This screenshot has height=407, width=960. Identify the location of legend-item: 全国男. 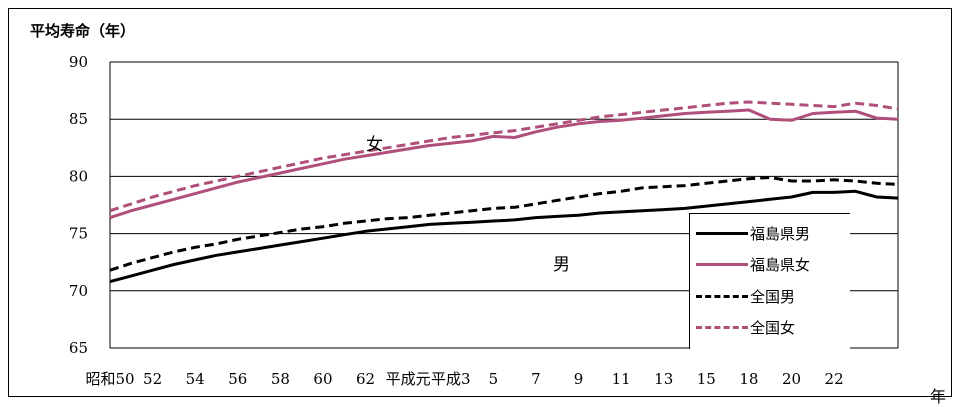
(745, 296).